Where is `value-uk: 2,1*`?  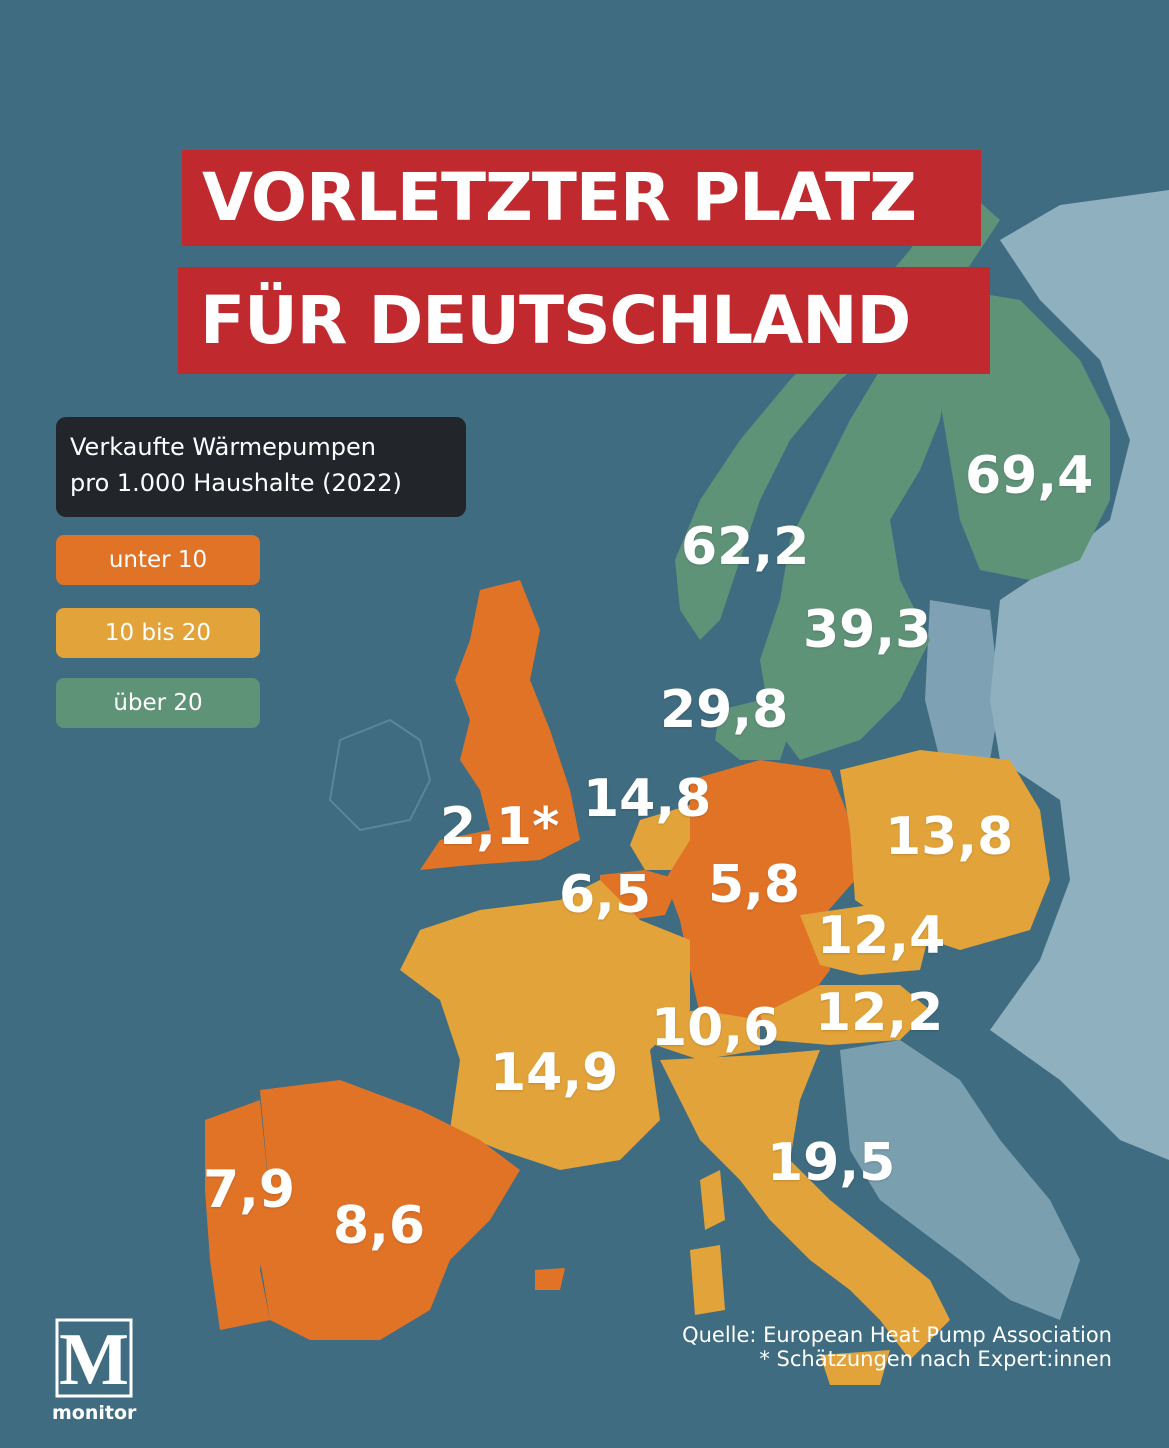 value-uk: 2,1* is located at coordinates (500, 827).